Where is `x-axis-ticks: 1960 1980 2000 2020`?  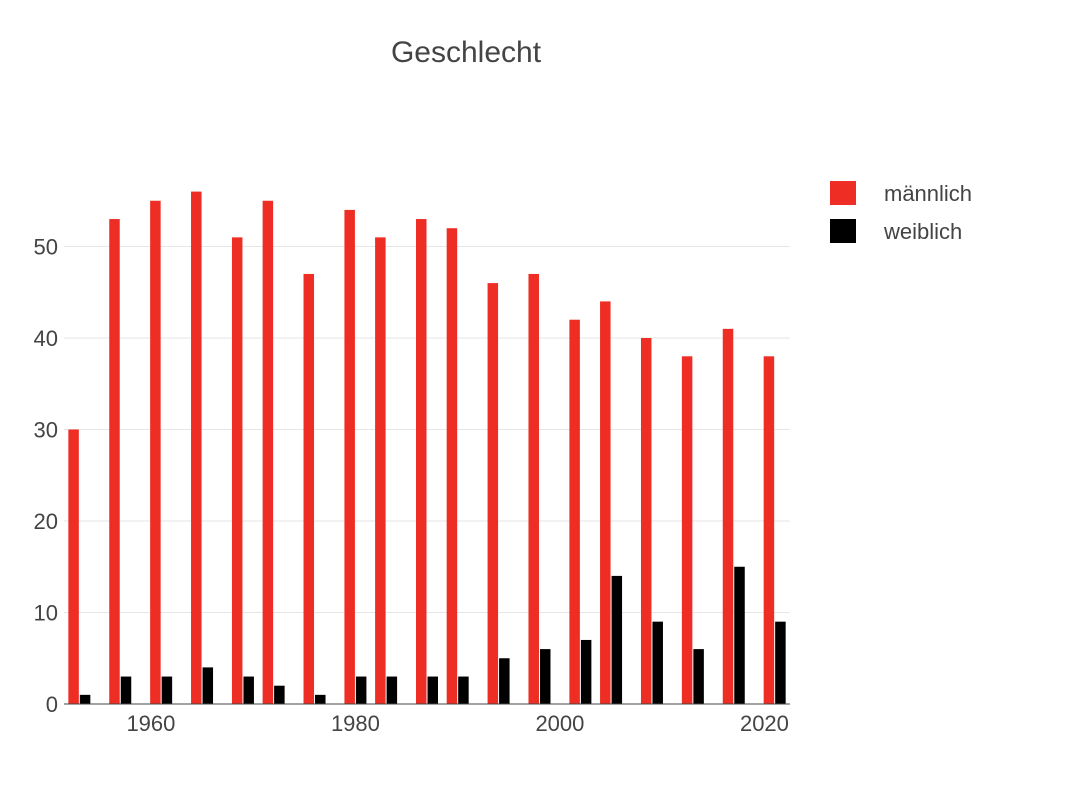 x-axis-ticks: 1960 1980 2000 2020 is located at coordinates (457, 723).